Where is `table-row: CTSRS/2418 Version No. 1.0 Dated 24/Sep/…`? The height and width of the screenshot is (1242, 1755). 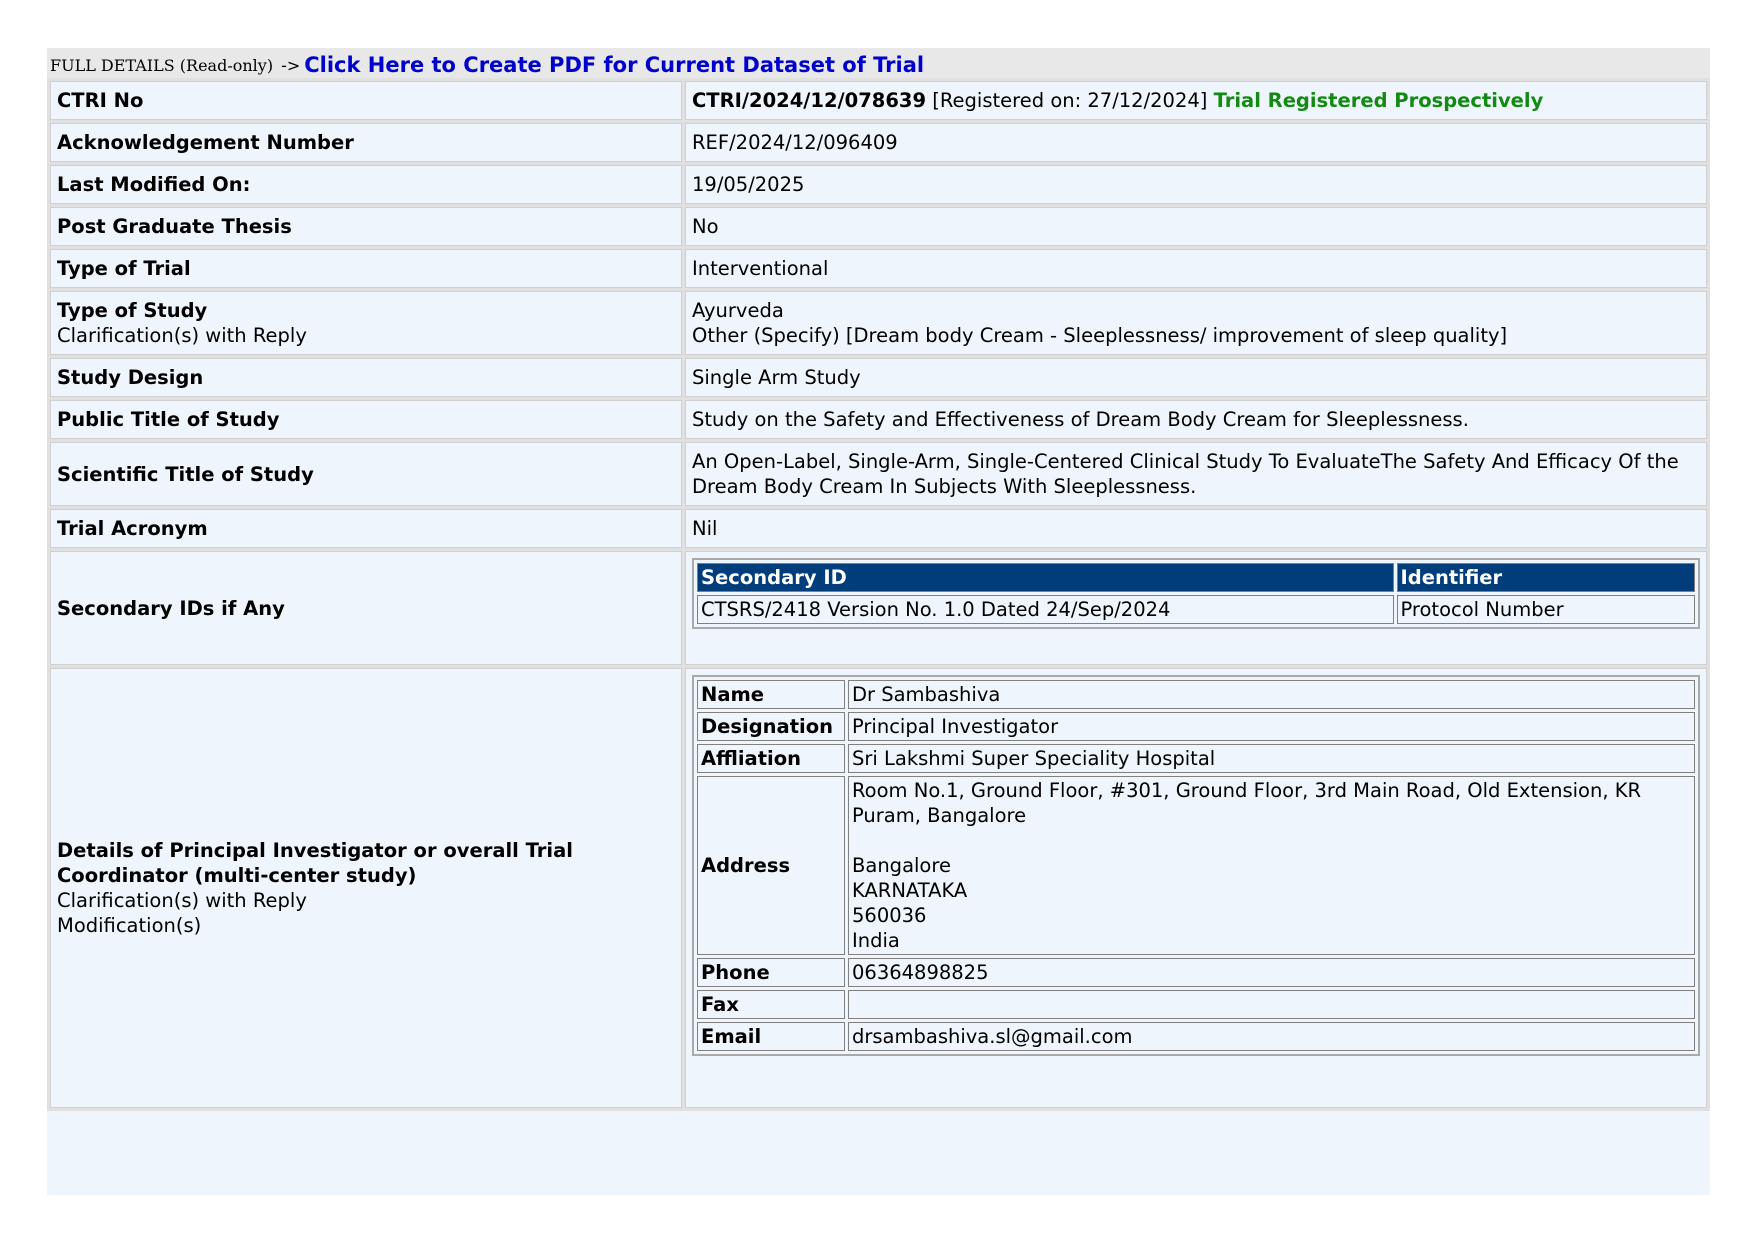 table-row: CTSRS/2418 Version No. 1.0 Dated 24/Sep/… is located at coordinates (1196, 609).